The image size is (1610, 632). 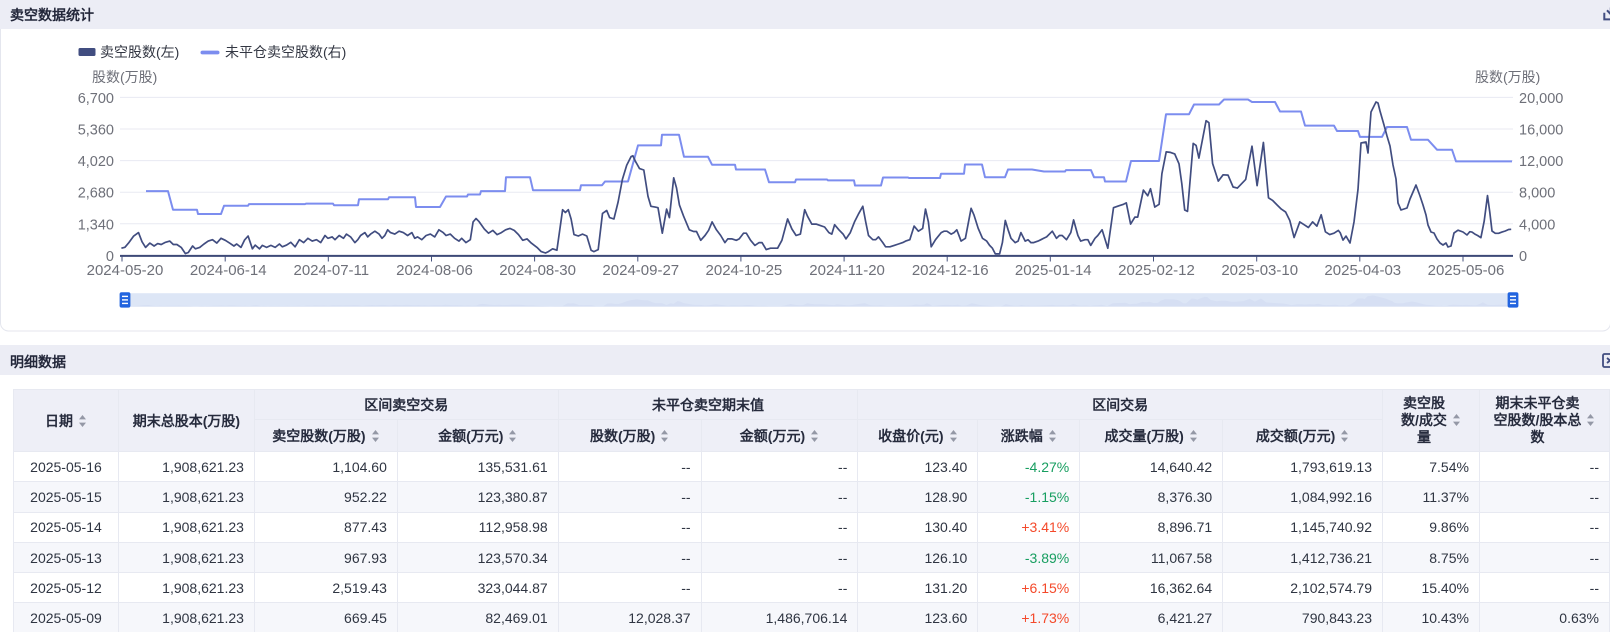 I want to click on svg-text: 2024-11-20, so click(x=847, y=270).